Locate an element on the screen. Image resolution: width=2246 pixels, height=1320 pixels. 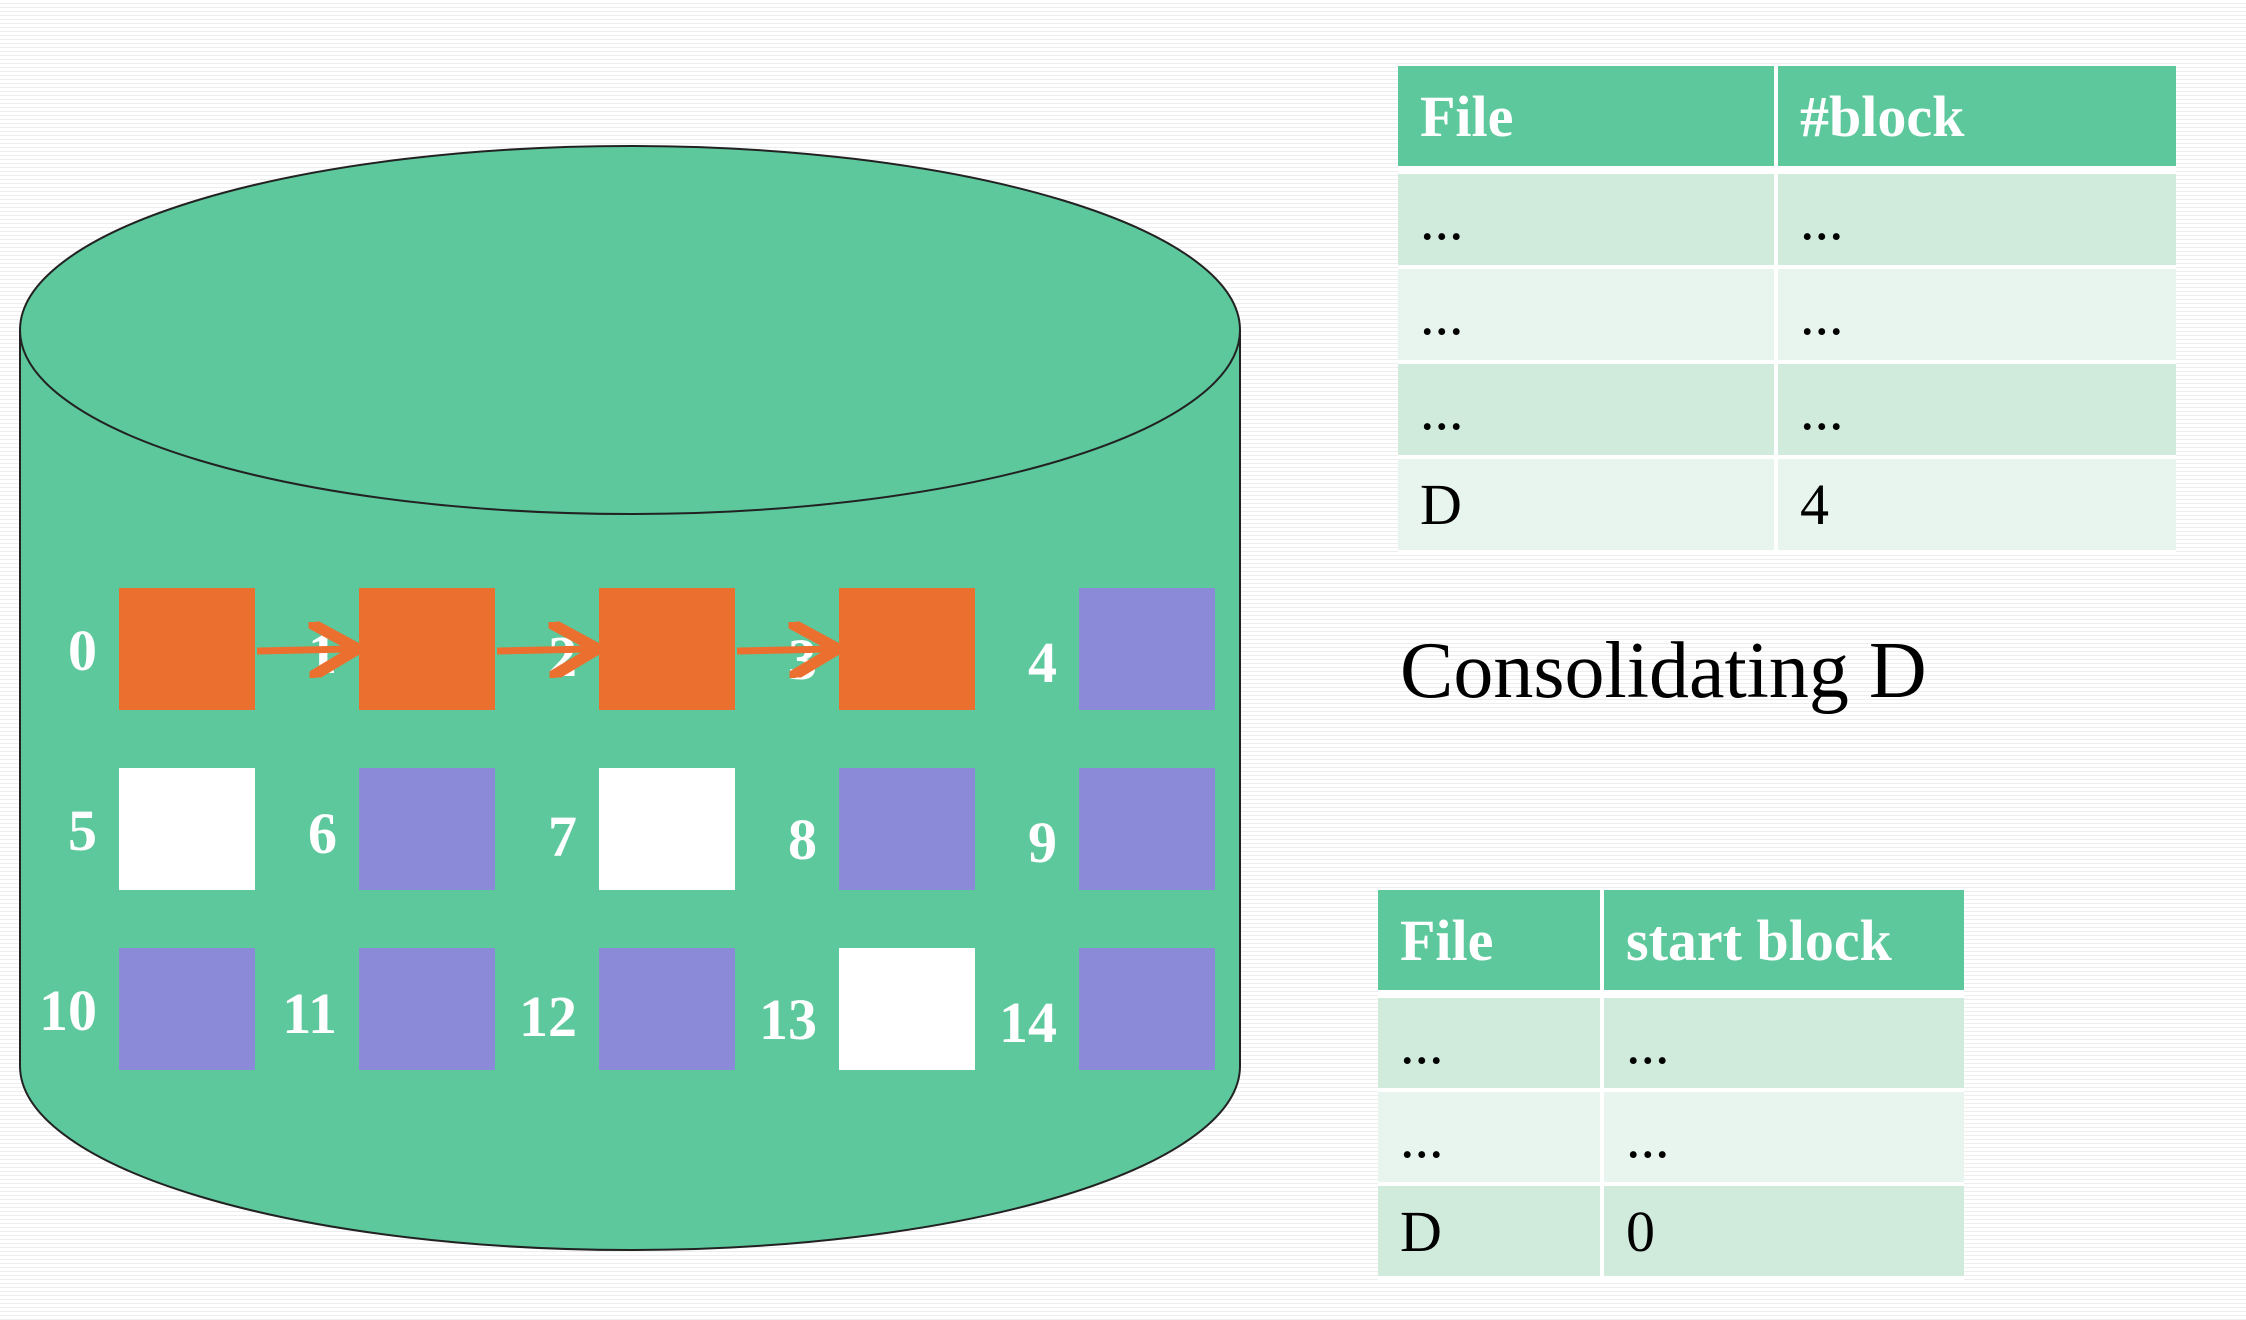
table-row: D 0 is located at coordinates (1671, 1232).